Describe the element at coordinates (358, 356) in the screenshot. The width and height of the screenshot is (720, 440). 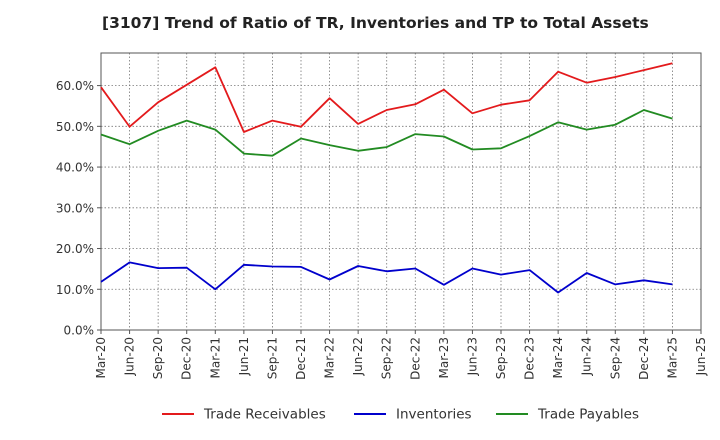
I see `x-tick-label: Jun-22` at that location.